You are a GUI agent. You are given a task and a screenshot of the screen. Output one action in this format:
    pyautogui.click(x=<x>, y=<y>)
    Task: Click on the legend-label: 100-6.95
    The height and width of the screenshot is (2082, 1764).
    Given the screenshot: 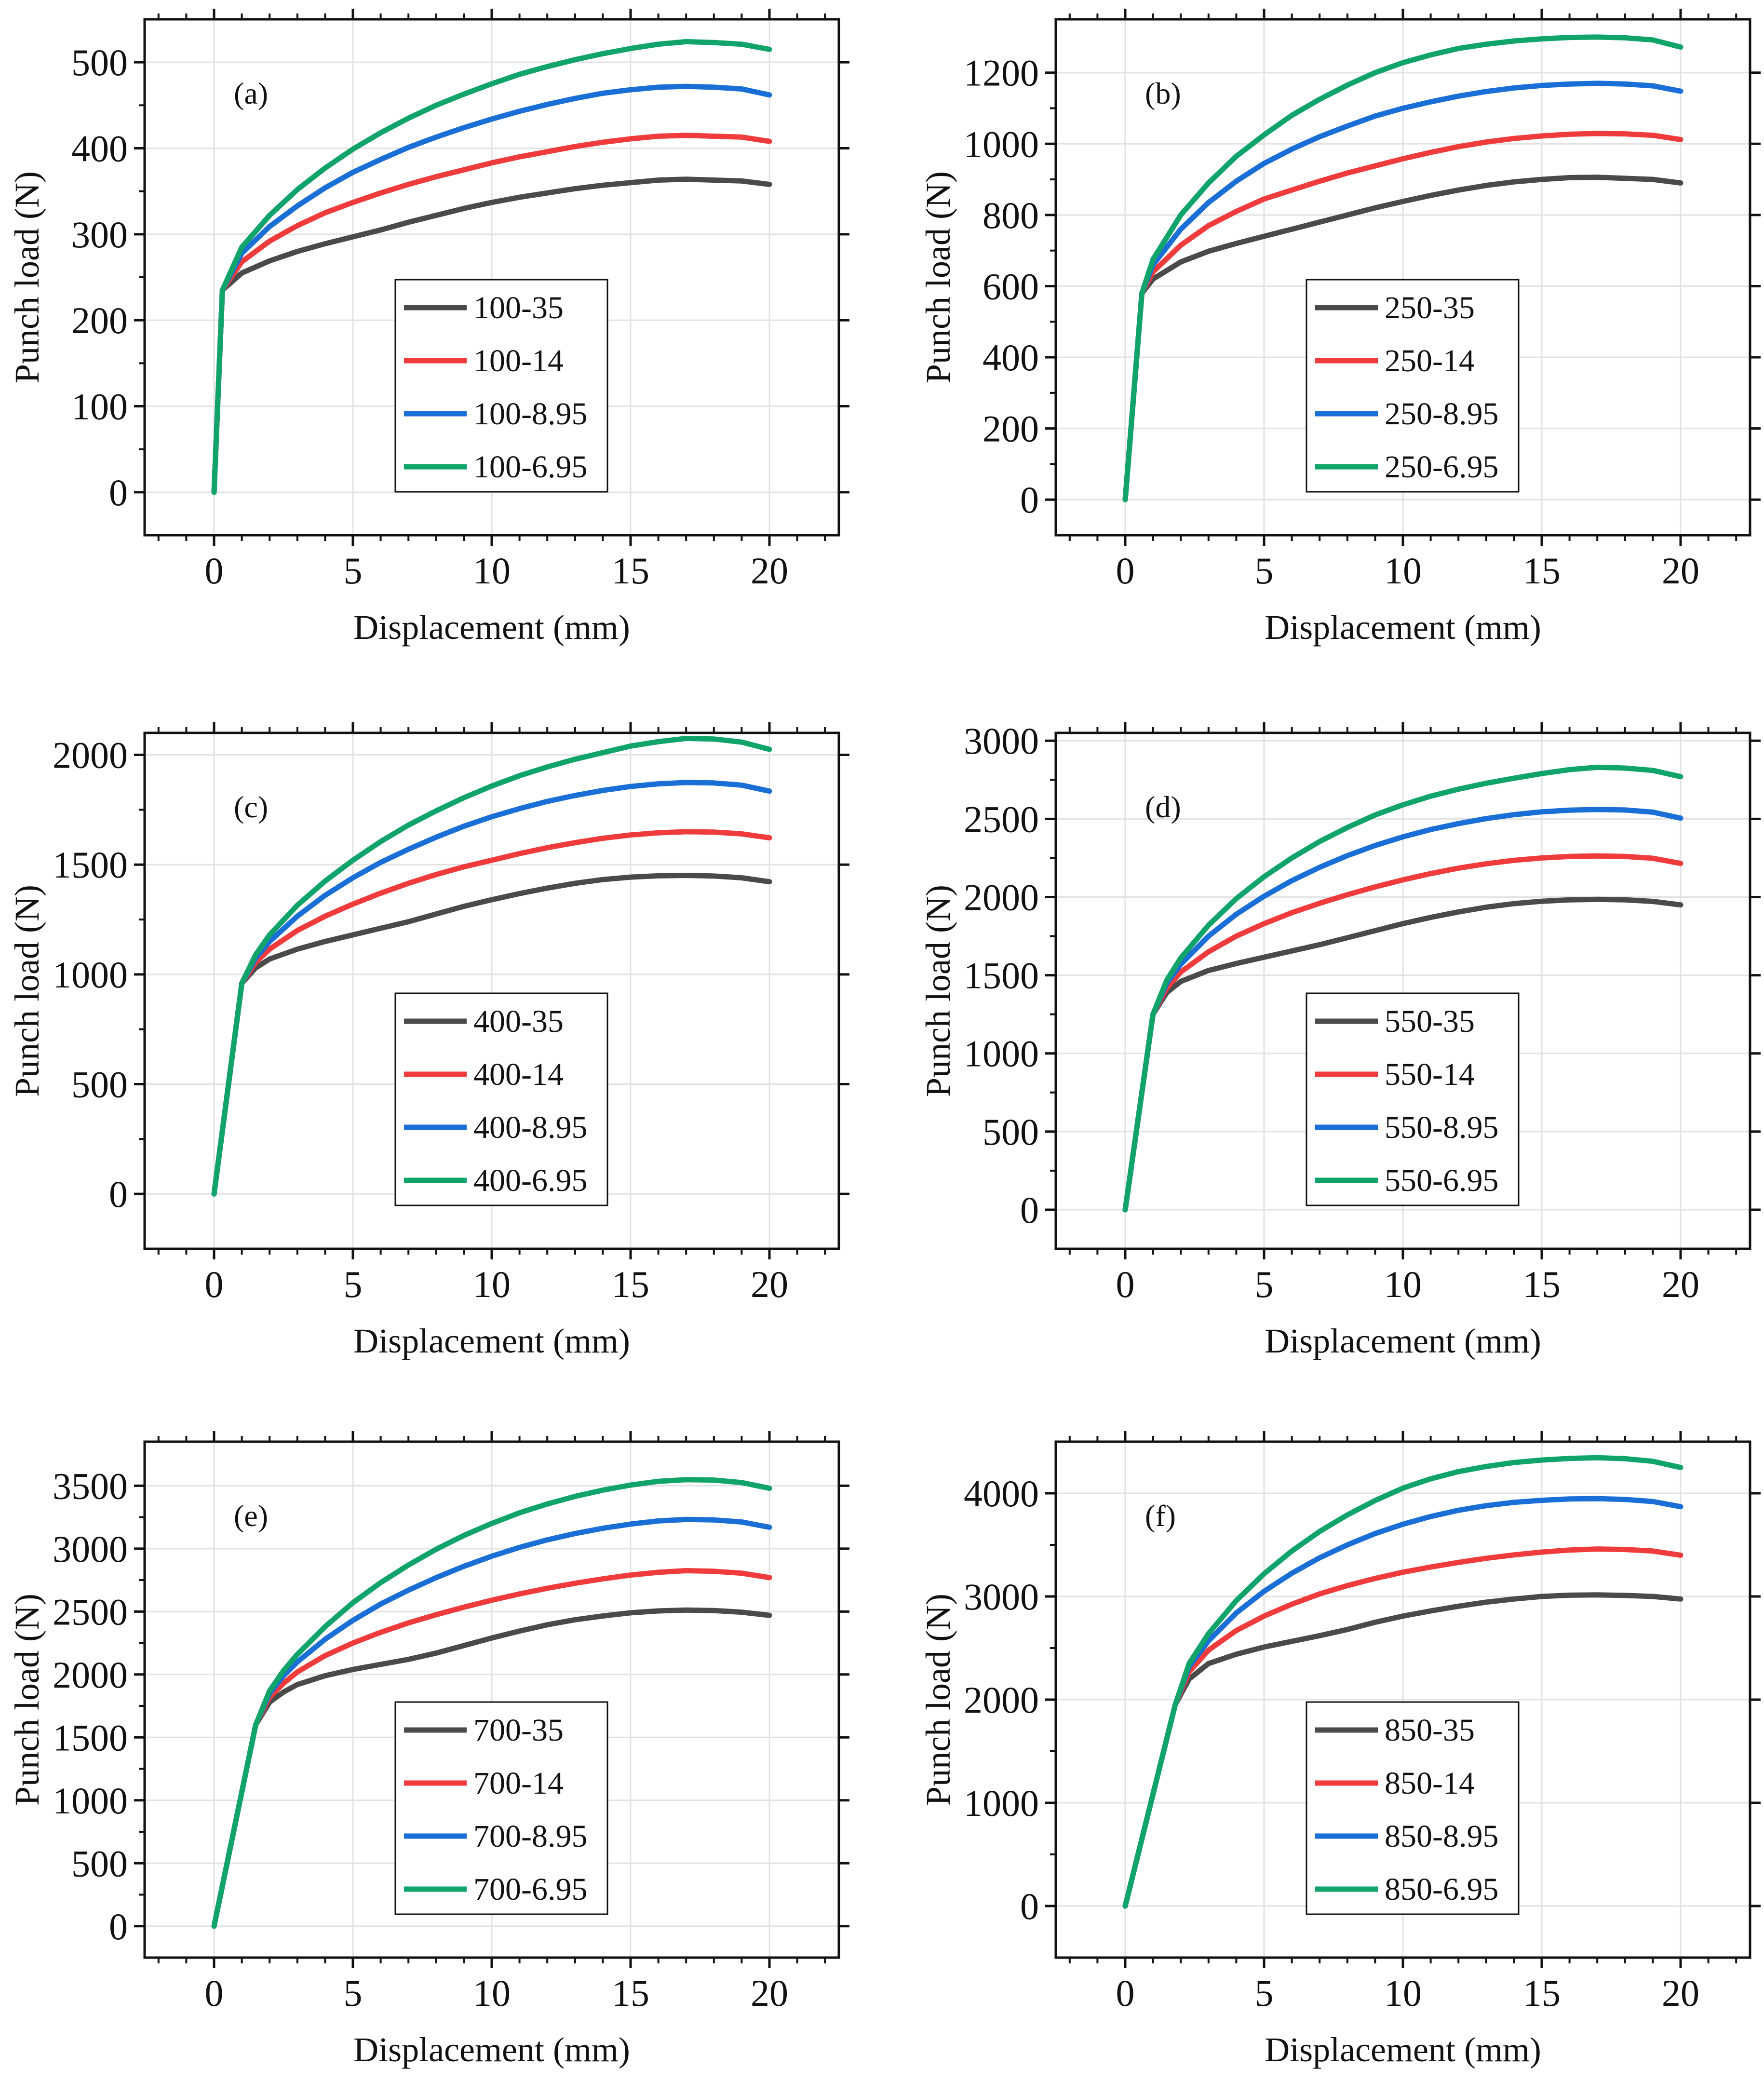 What is the action you would take?
    pyautogui.click(x=530, y=467)
    